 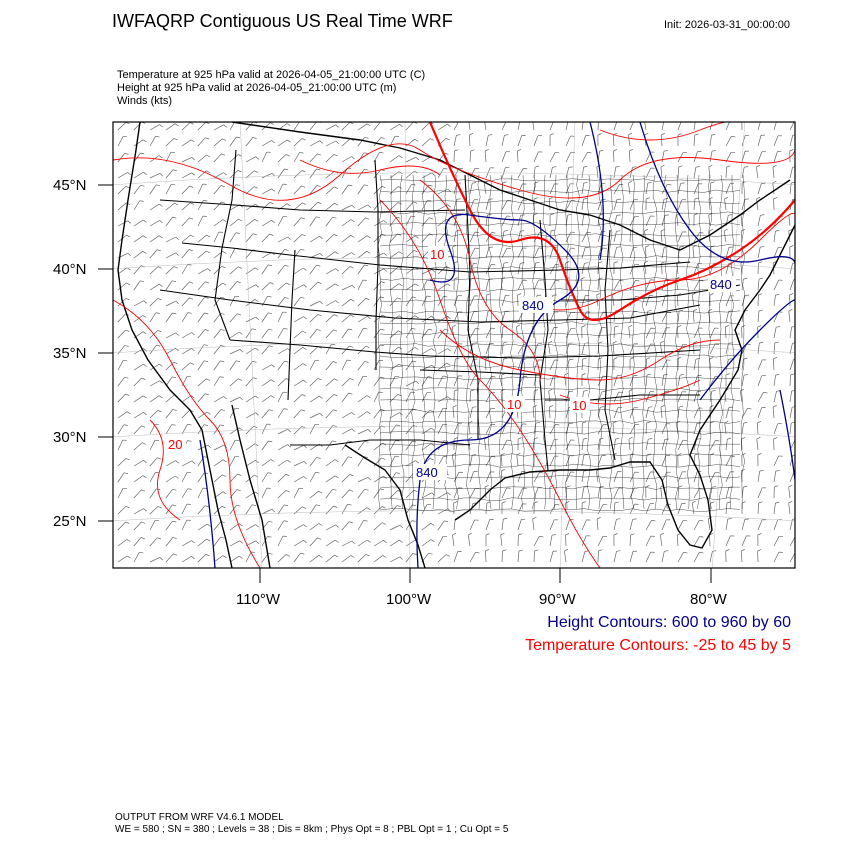 What do you see at coordinates (70, 185) in the screenshot?
I see `lat-label: 45°N` at bounding box center [70, 185].